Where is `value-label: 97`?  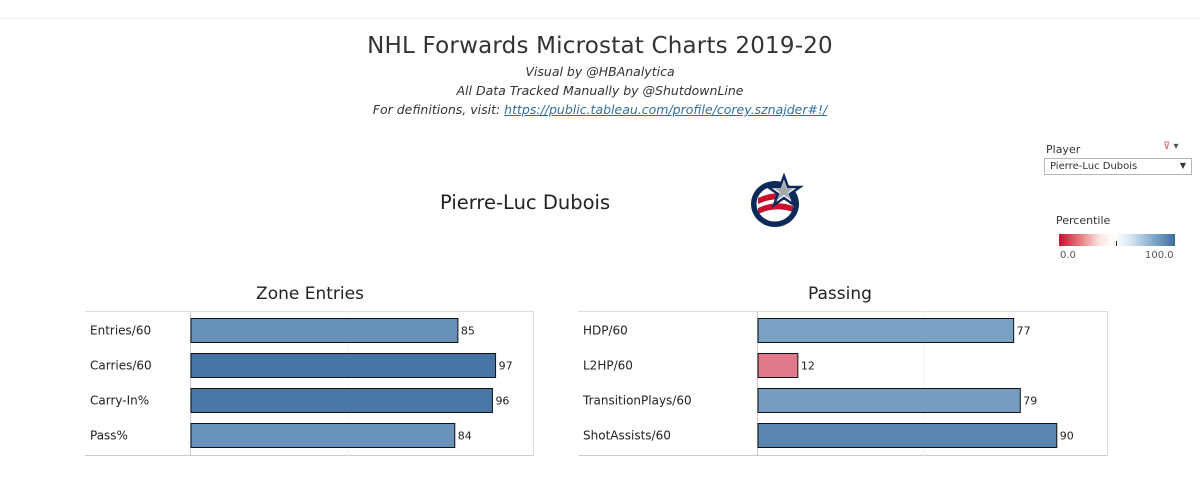
value-label: 97 is located at coordinates (506, 366).